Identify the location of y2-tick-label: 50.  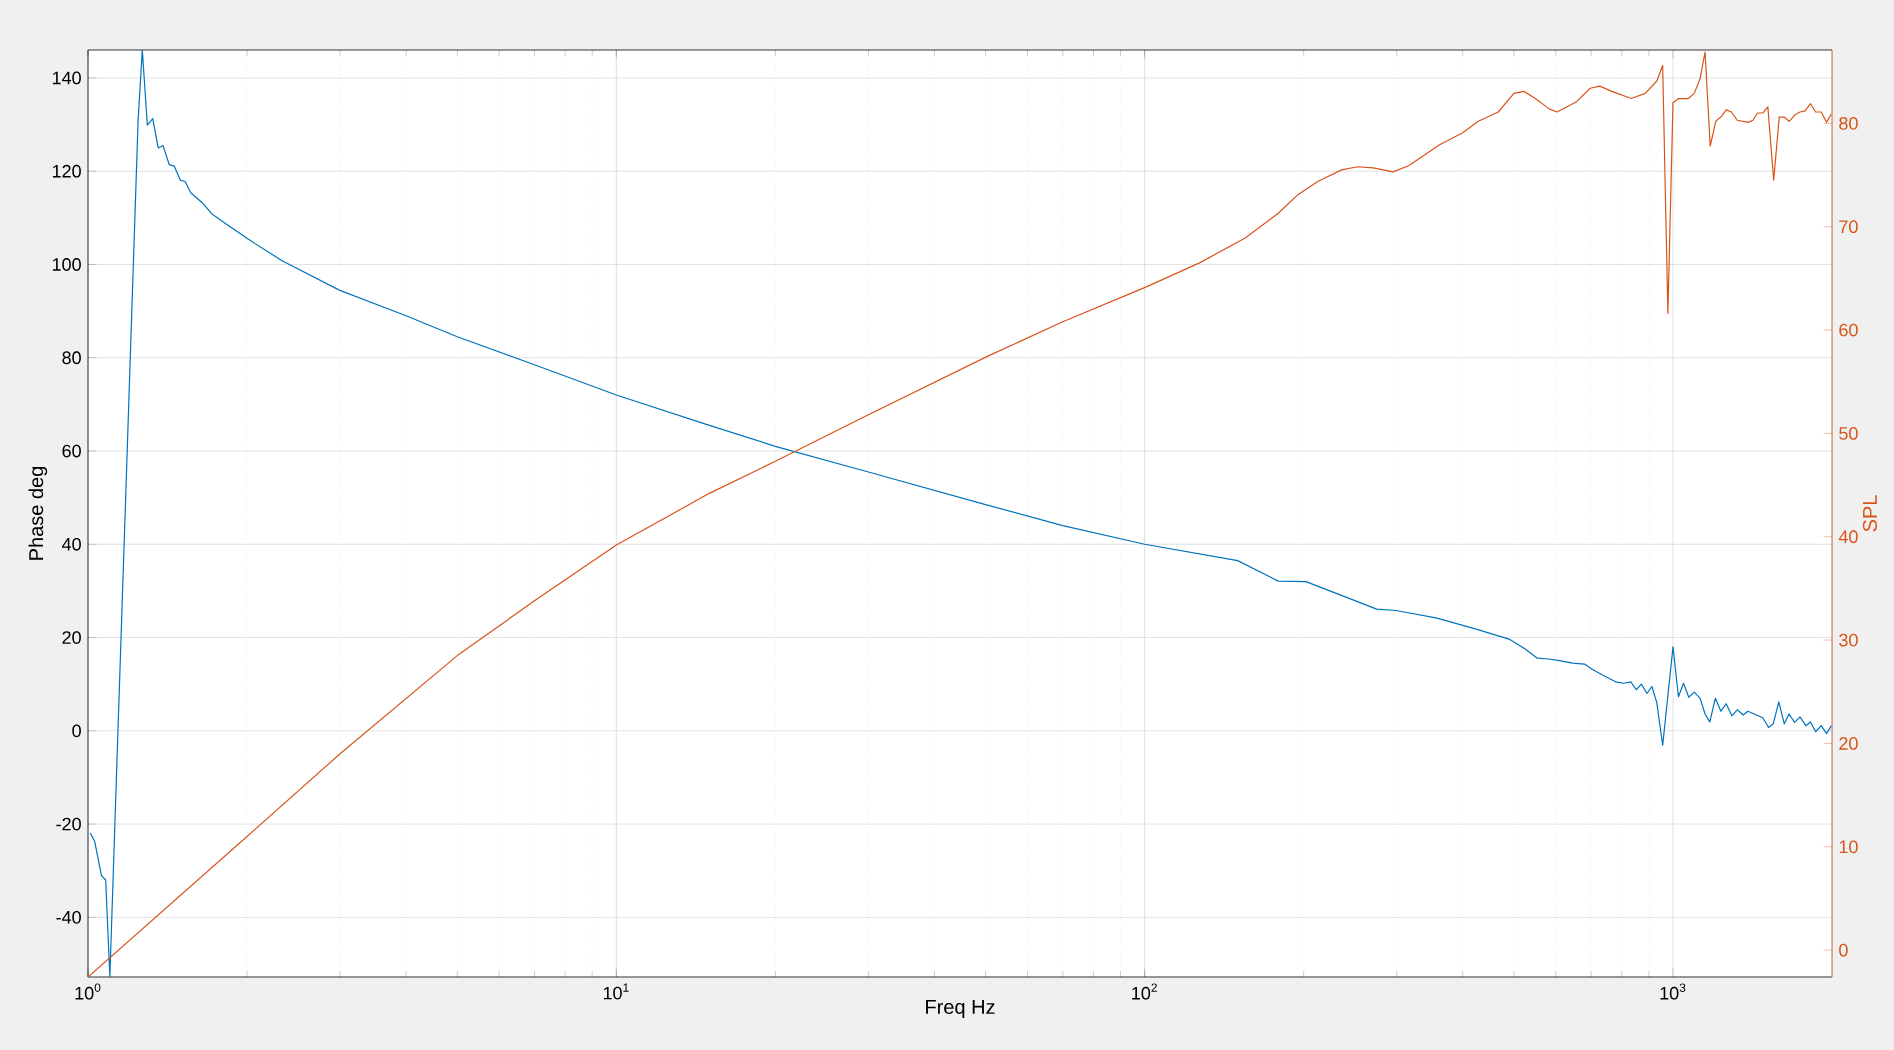
(1848, 433).